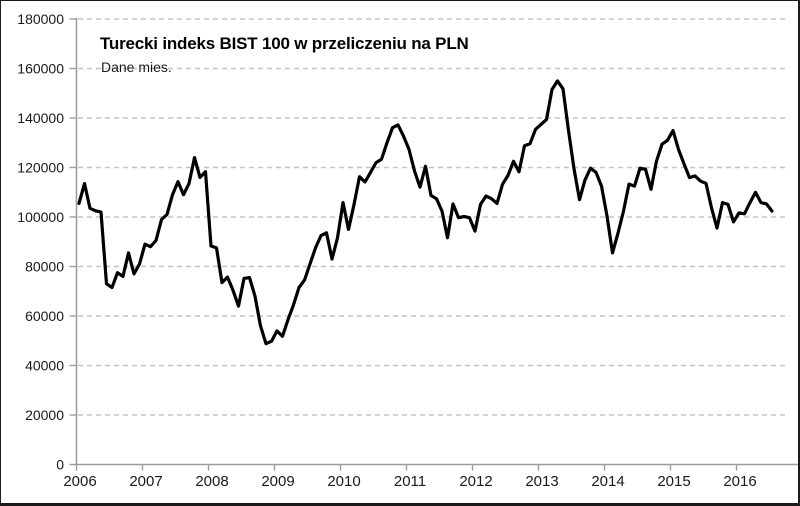  I want to click on x-tick-label: 2009, so click(277, 481).